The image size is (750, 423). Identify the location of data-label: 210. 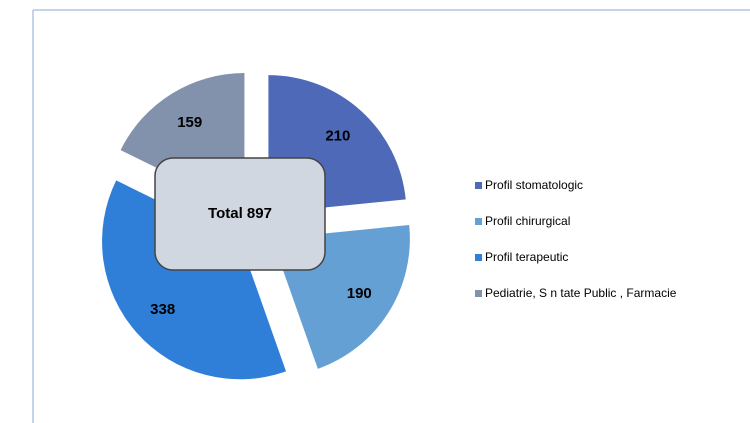
(337, 135).